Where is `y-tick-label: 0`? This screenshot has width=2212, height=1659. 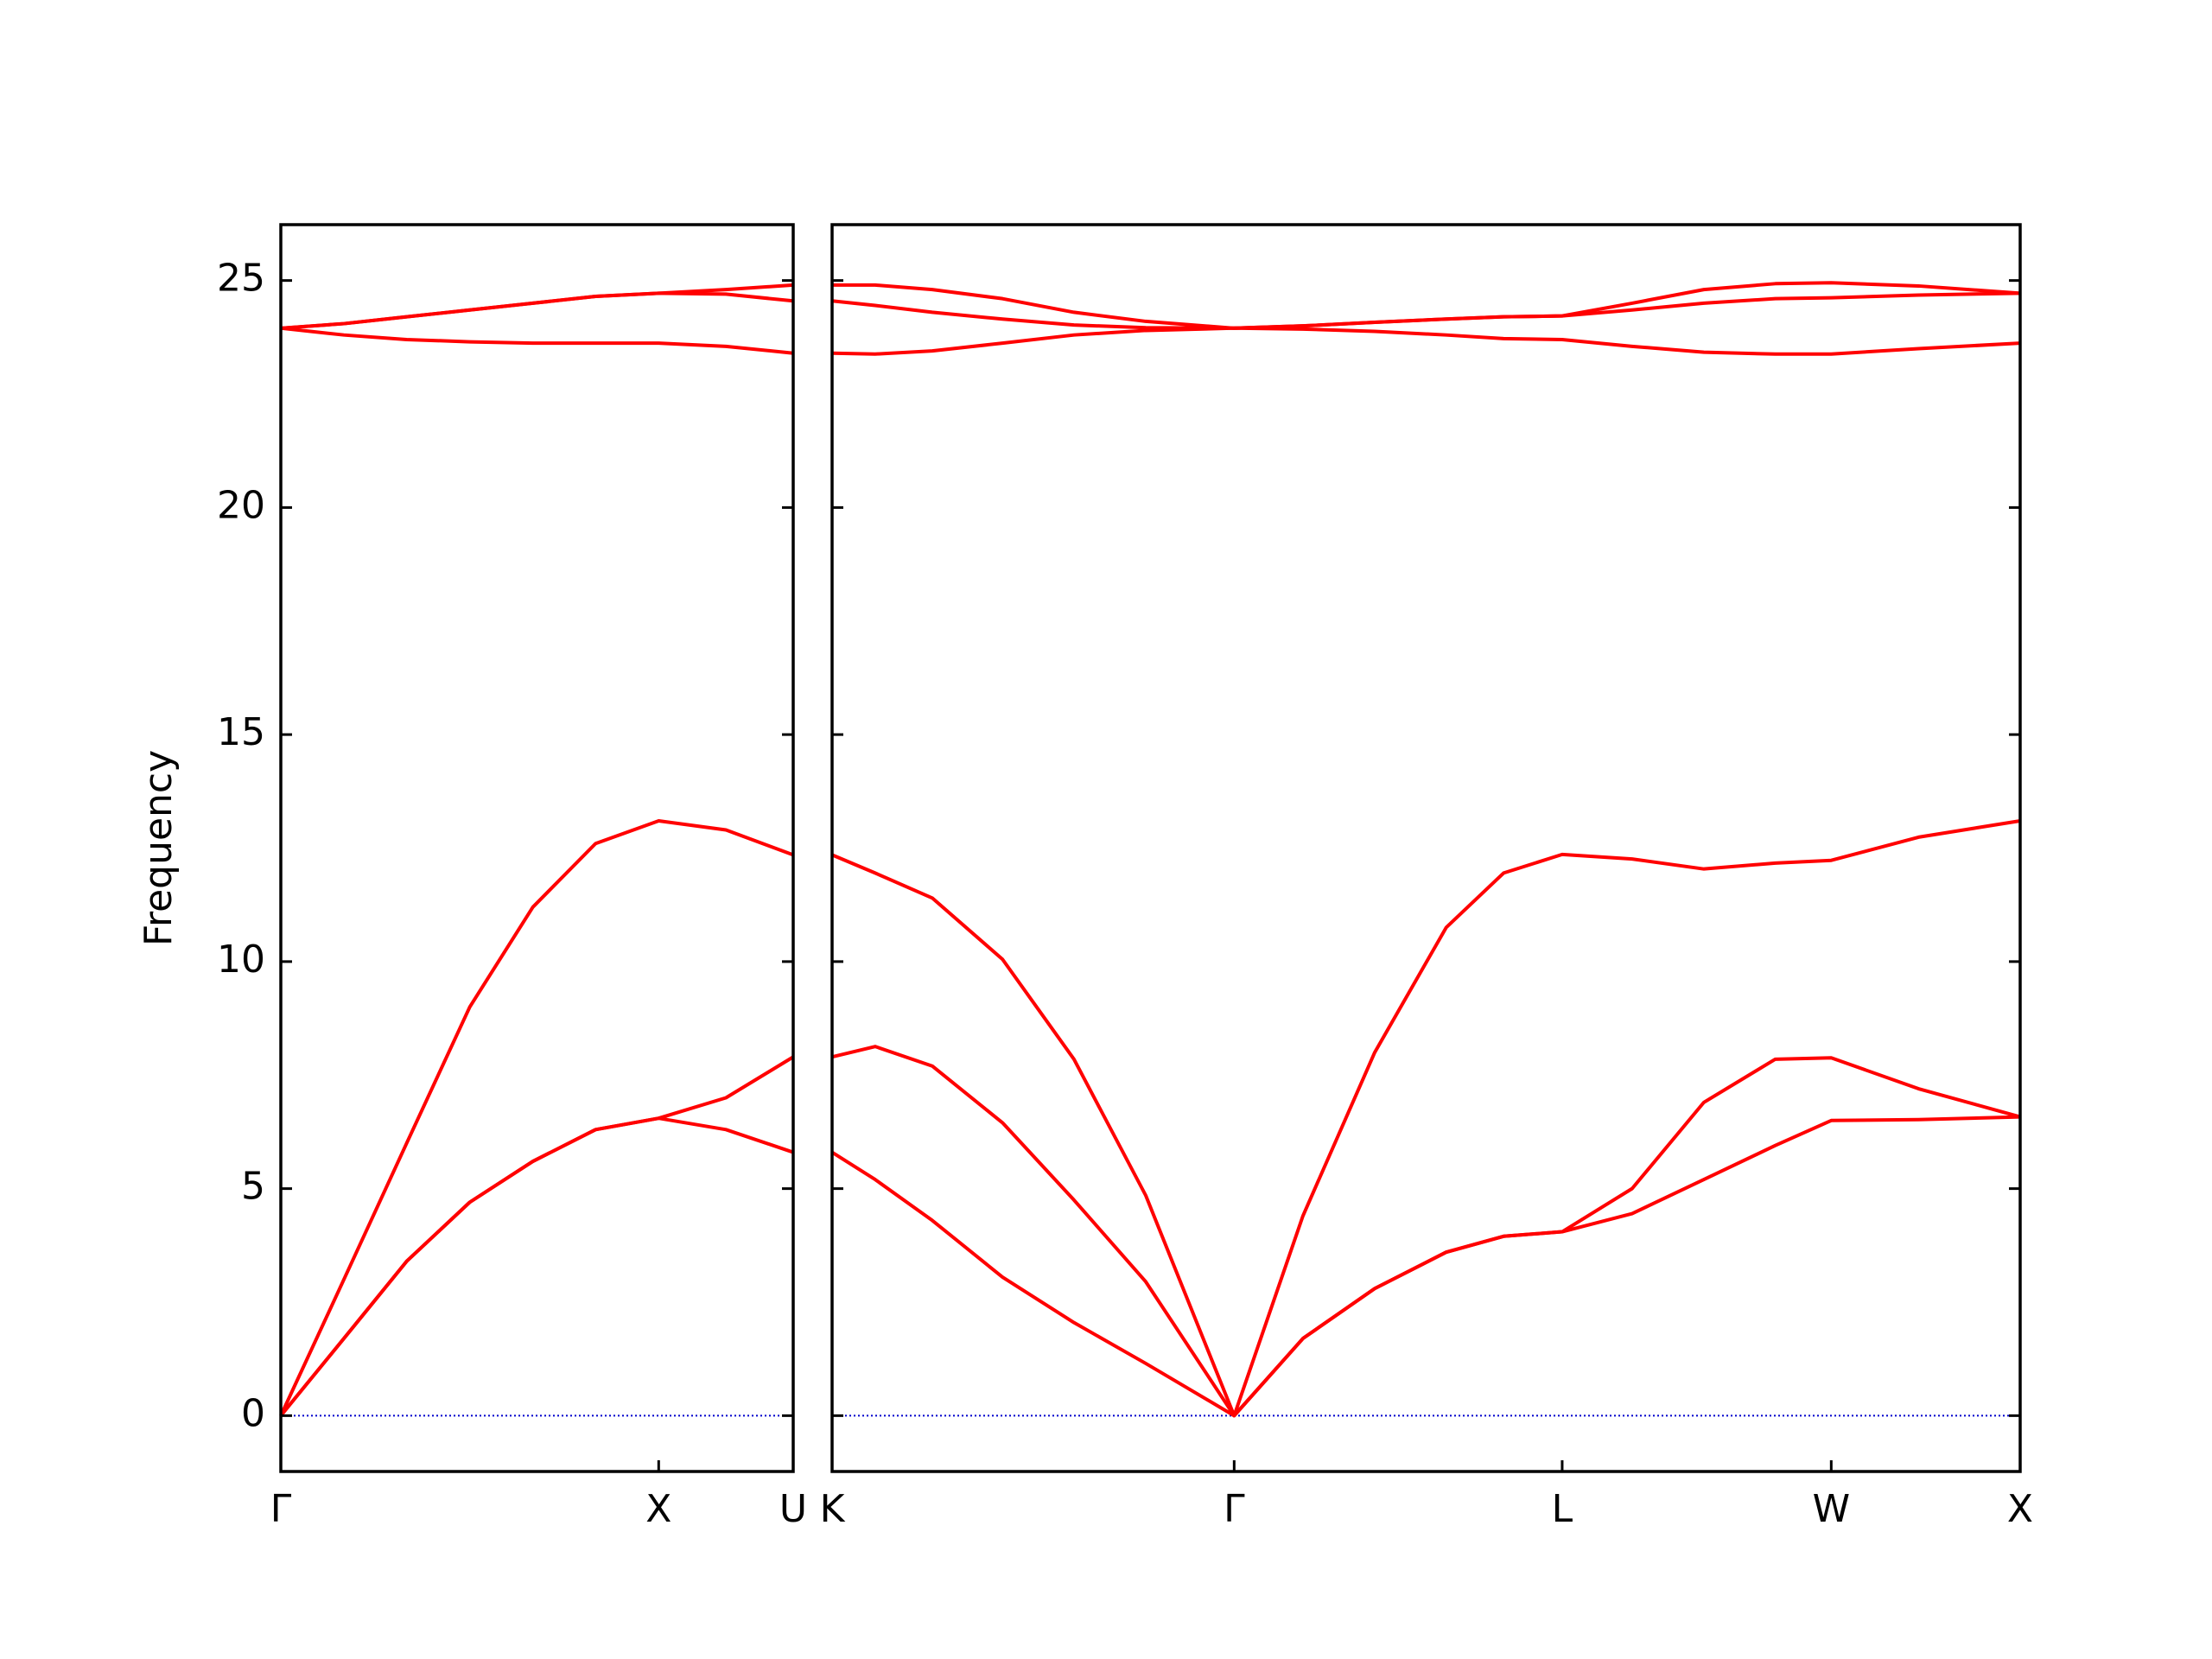 y-tick-label: 0 is located at coordinates (253, 1413).